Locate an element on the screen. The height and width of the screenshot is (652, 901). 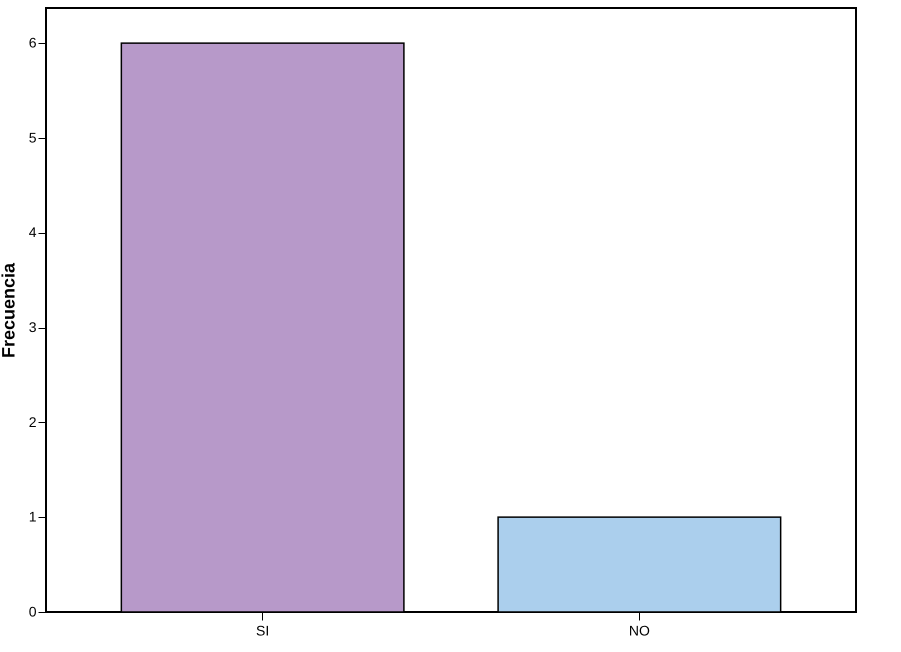
y-axis-title: Frecuencia is located at coordinates (9, 310).